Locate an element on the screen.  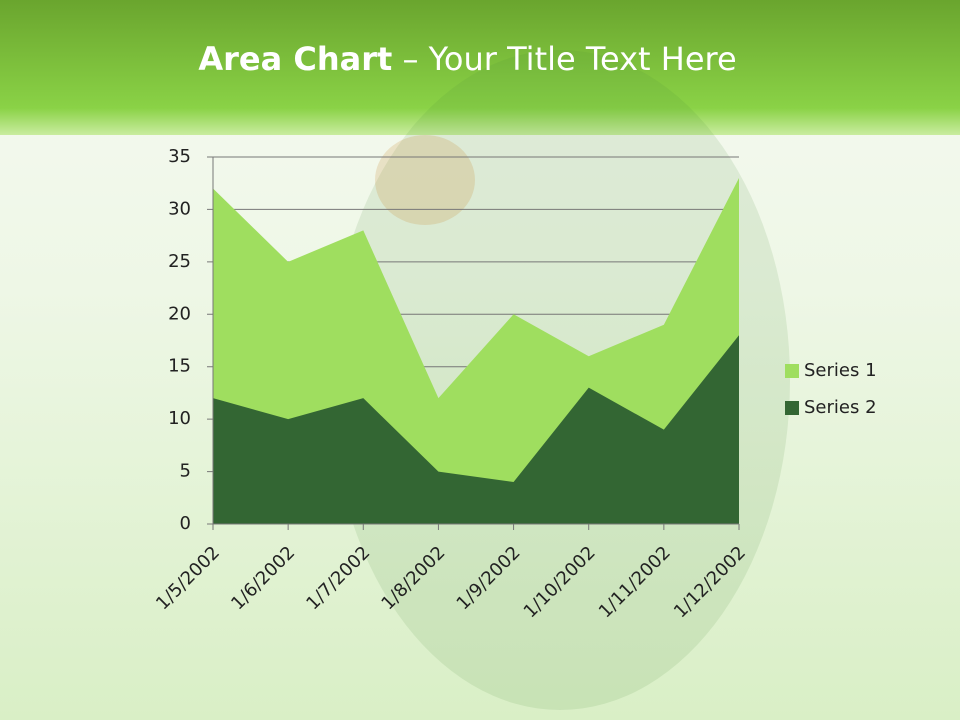
legend-label: Series 1 is located at coordinates (840, 370).